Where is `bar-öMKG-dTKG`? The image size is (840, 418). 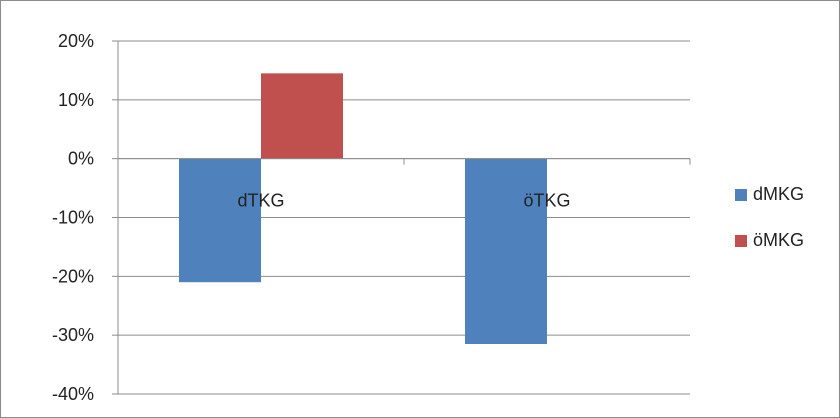 bar-öMKG-dTKG is located at coordinates (302, 116).